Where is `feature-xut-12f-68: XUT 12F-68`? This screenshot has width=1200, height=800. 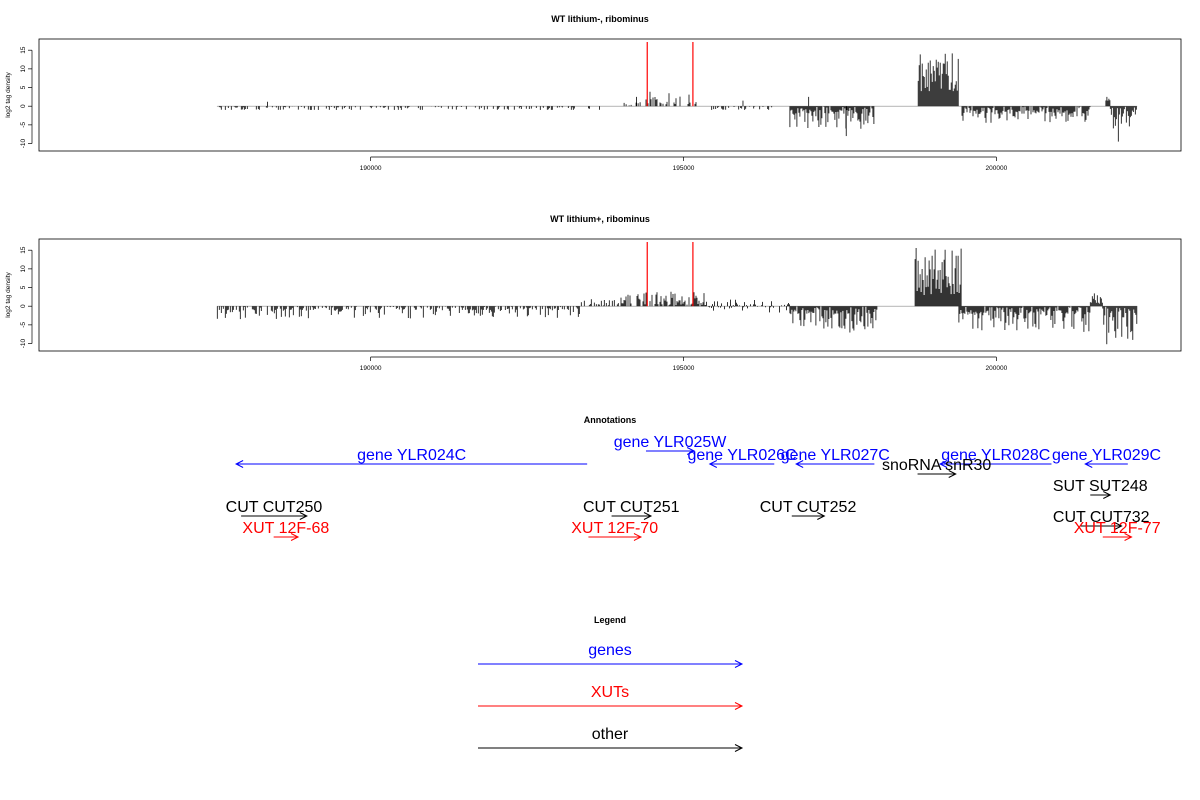 feature-xut-12f-68: XUT 12F-68 is located at coordinates (285, 530).